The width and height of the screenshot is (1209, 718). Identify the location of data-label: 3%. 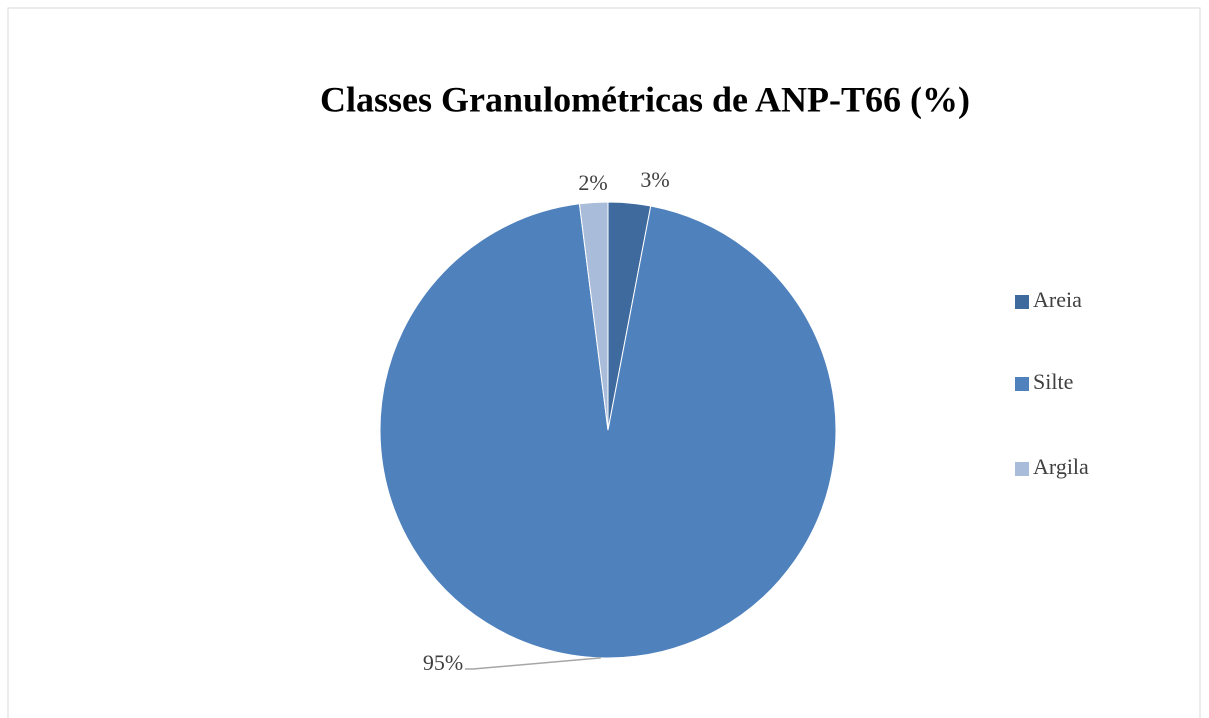
(654, 179).